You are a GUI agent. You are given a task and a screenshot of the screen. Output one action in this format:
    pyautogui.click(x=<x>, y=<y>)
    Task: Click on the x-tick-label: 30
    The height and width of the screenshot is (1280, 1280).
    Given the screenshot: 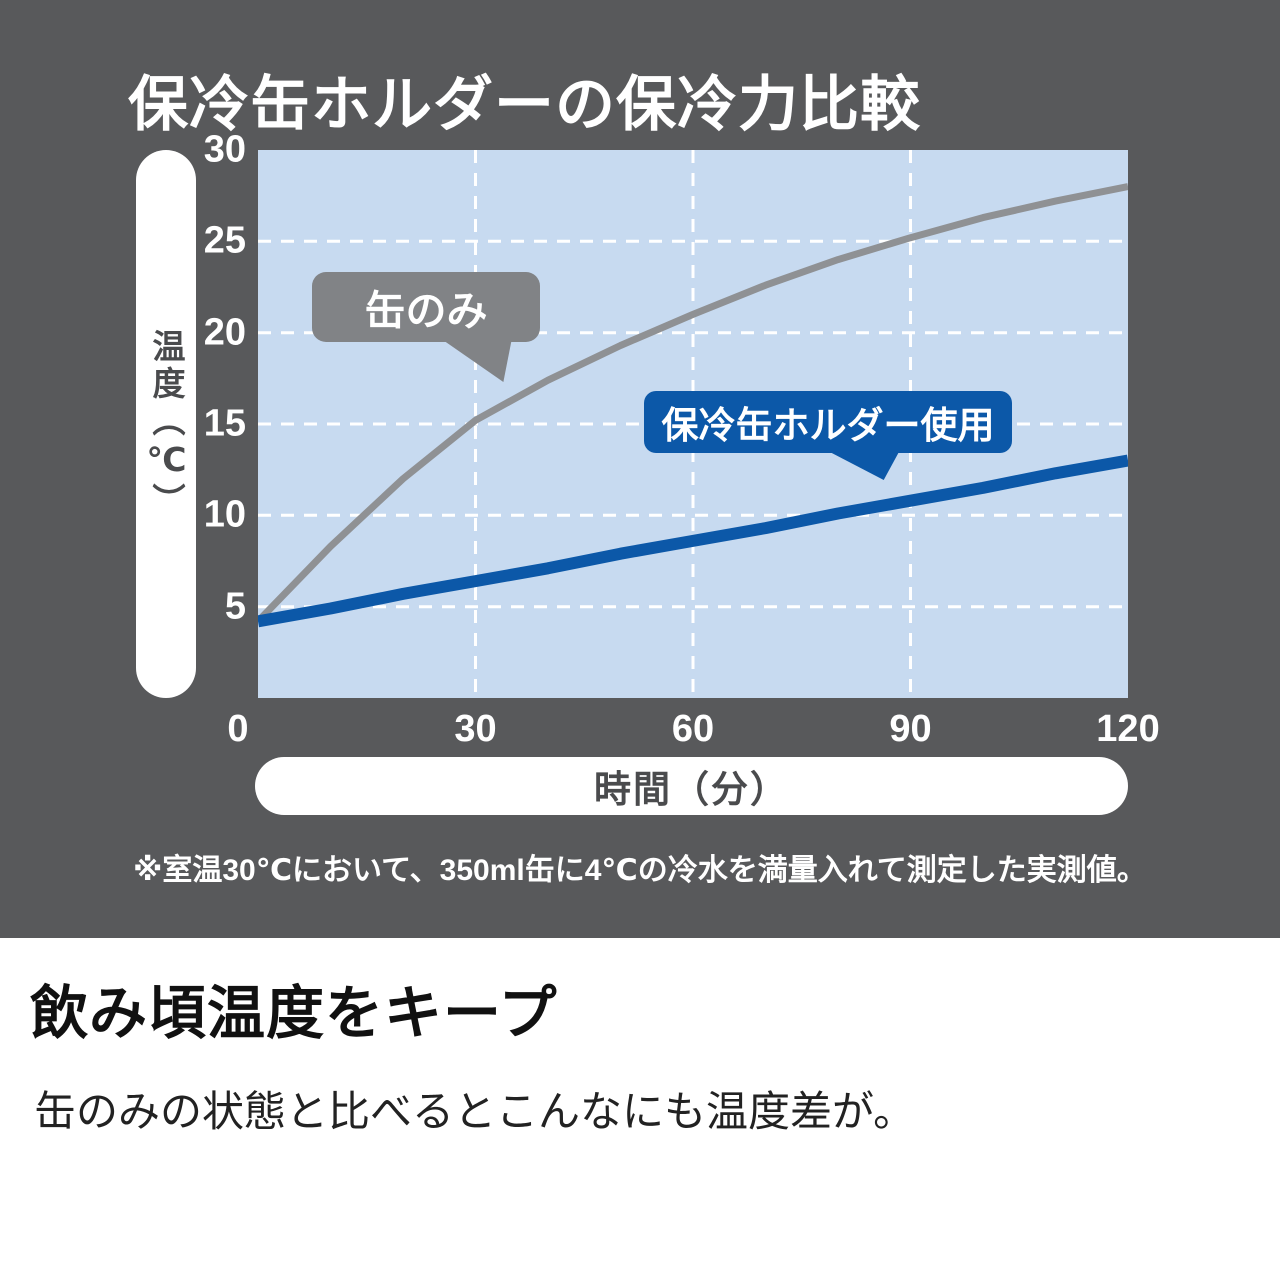 What is the action you would take?
    pyautogui.click(x=475, y=729)
    